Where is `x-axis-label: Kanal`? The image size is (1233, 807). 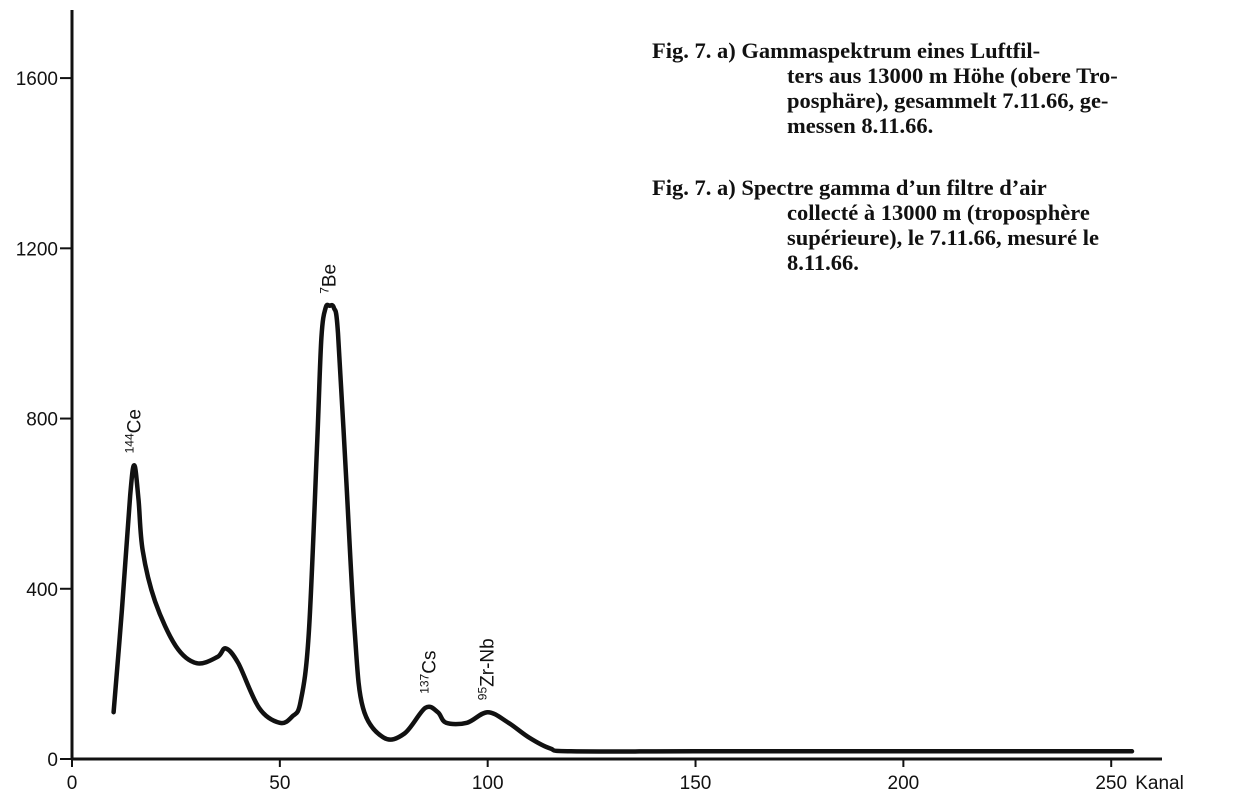
x-axis-label: Kanal is located at coordinates (1159, 783).